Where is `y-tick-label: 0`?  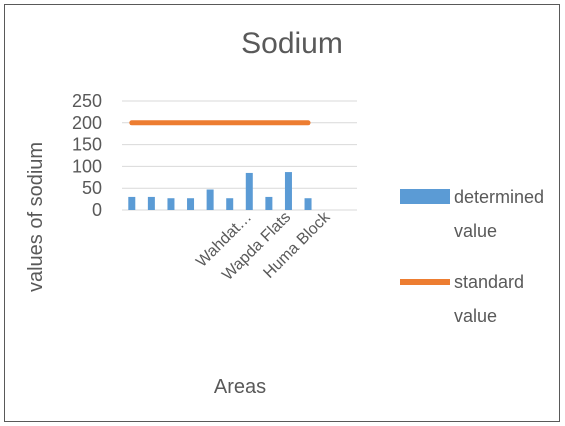 y-tick-label: 0 is located at coordinates (97, 210).